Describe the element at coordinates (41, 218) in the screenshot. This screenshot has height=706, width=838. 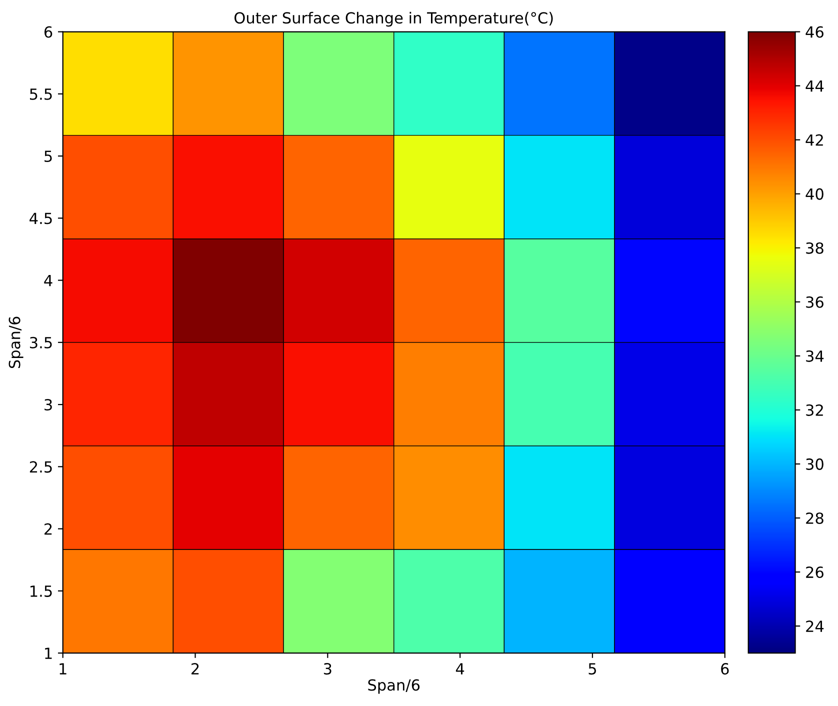
I see `y-tick-label: 4.5` at that location.